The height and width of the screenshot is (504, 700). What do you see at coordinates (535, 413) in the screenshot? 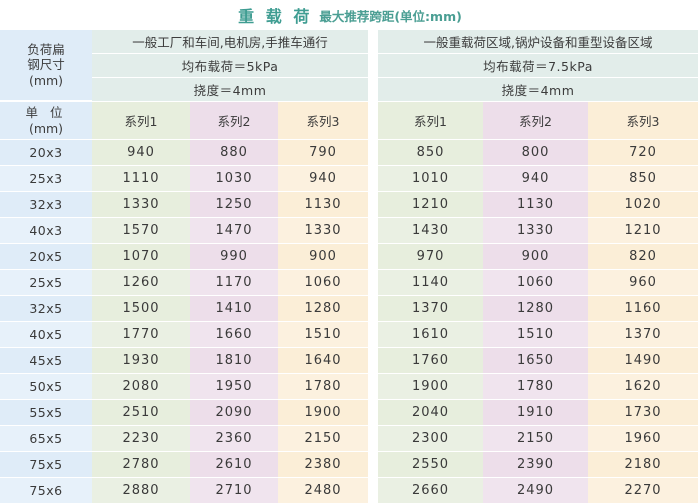
I see `cell-b-series2: 1910` at bounding box center [535, 413].